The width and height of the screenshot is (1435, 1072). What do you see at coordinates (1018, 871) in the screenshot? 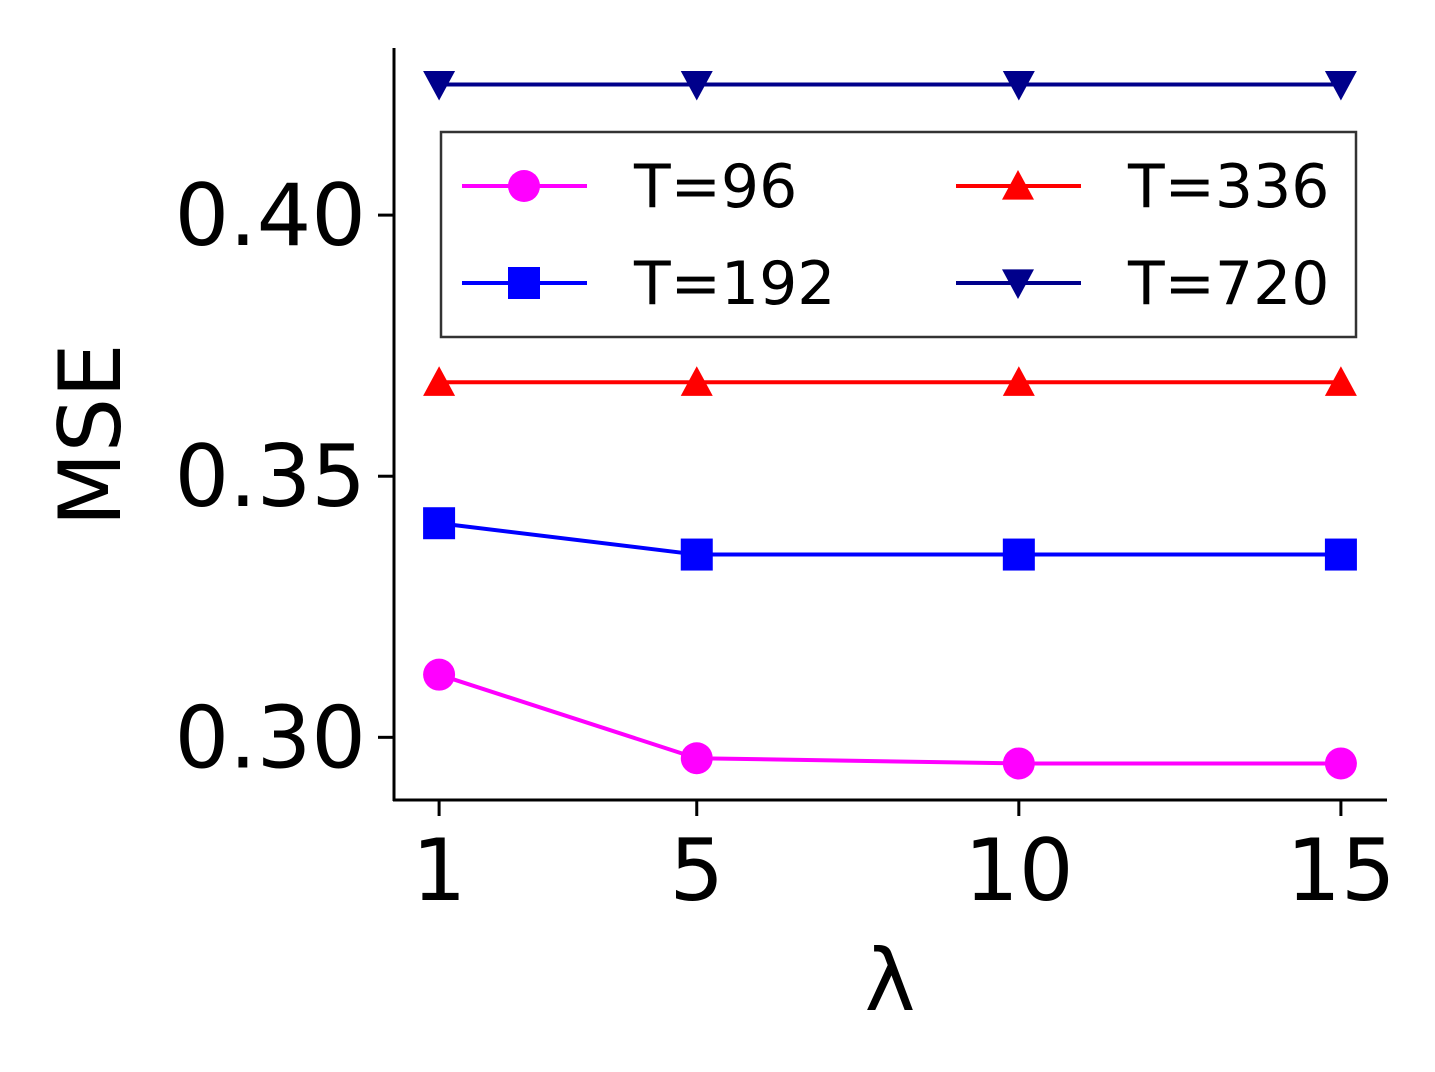
I see `x-tick-label: 10` at bounding box center [1018, 871].